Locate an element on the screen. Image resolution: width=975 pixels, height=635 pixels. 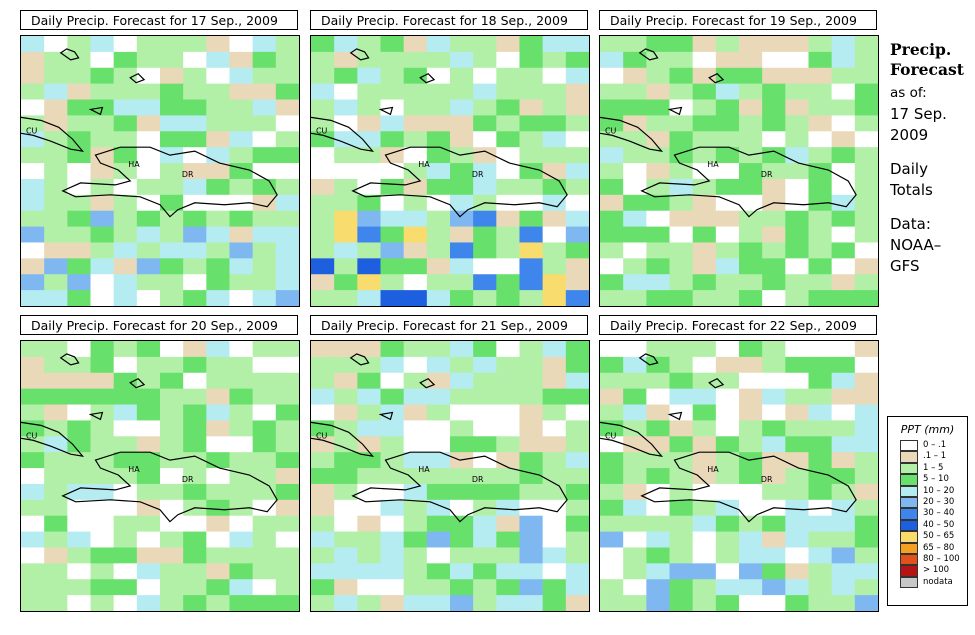
label-cuba: CU is located at coordinates (611, 130).